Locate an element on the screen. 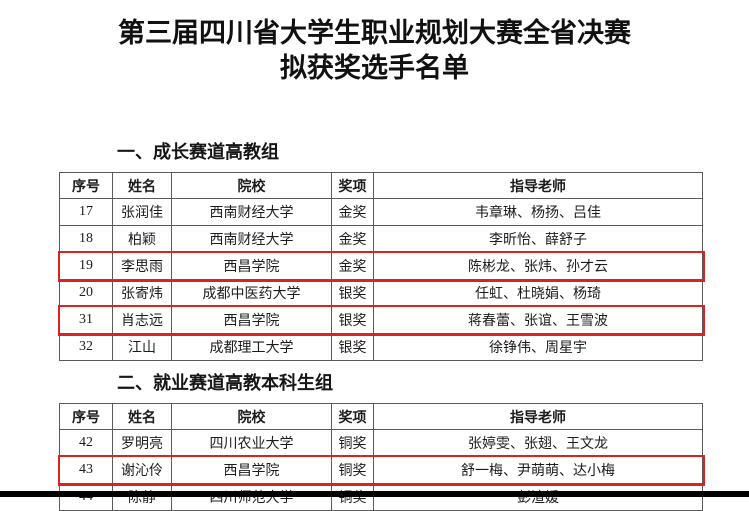 The image size is (749, 511). cell-advisors: 李昕怡、薛舒子 is located at coordinates (538, 239).